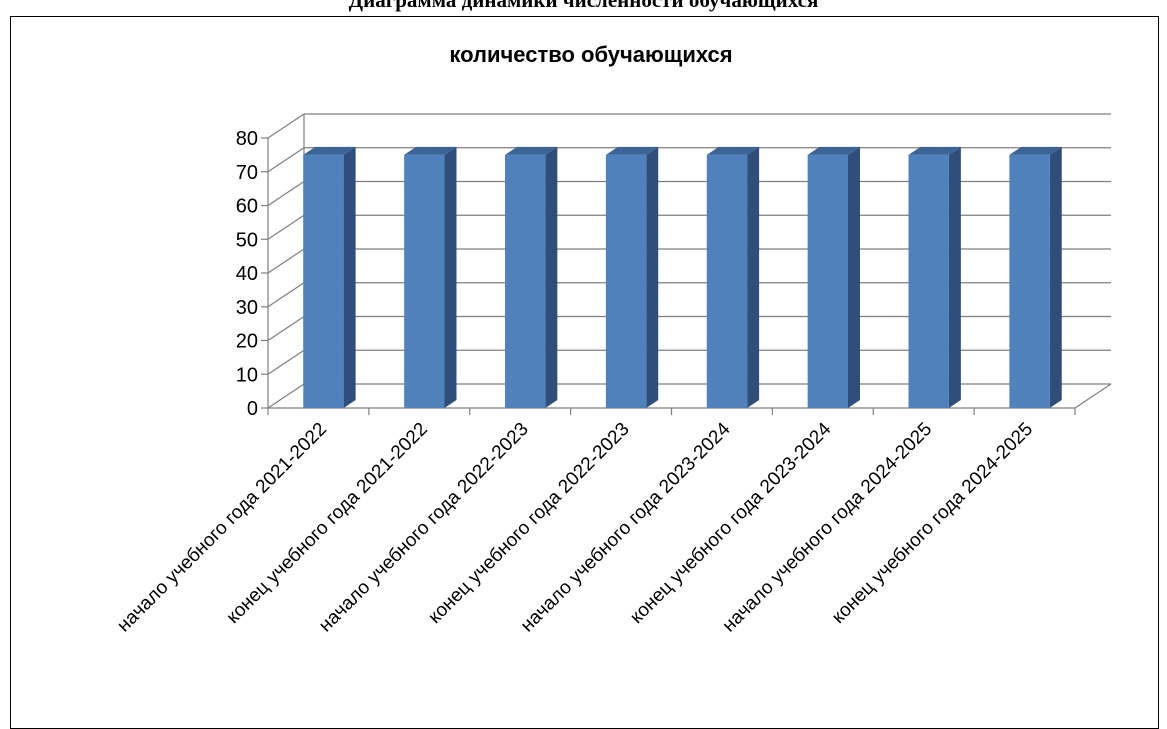 The height and width of the screenshot is (729, 1167). I want to click on y-tick-label: 10, so click(247, 375).